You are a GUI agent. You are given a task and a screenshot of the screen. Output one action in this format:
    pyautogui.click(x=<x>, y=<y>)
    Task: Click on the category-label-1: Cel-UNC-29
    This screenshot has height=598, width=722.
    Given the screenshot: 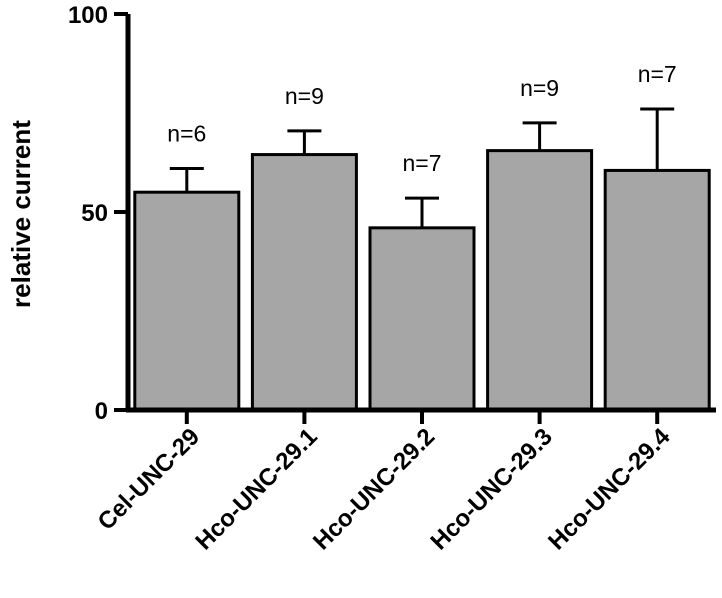 What is the action you would take?
    pyautogui.click(x=149, y=479)
    